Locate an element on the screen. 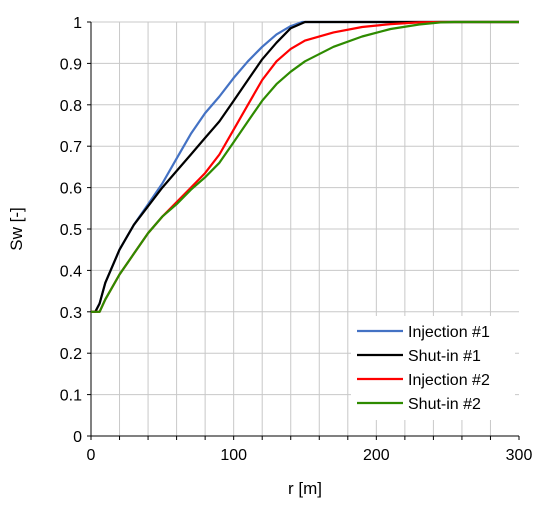 Image resolution: width=550 pixels, height=509 pixels. x-tick-label: 200 is located at coordinates (376, 455).